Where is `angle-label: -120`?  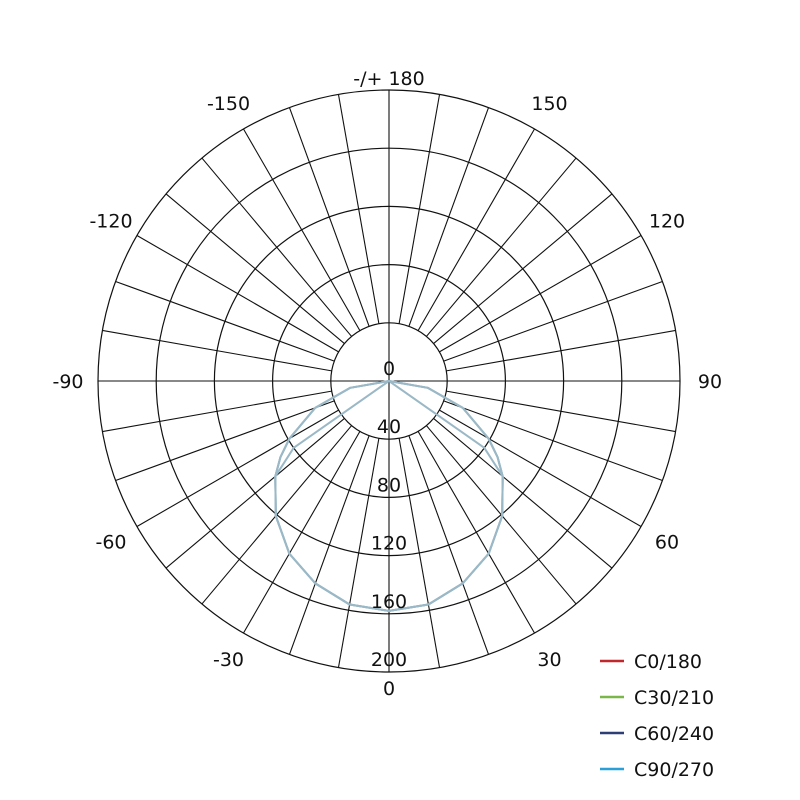
angle-label: -120 is located at coordinates (110, 222).